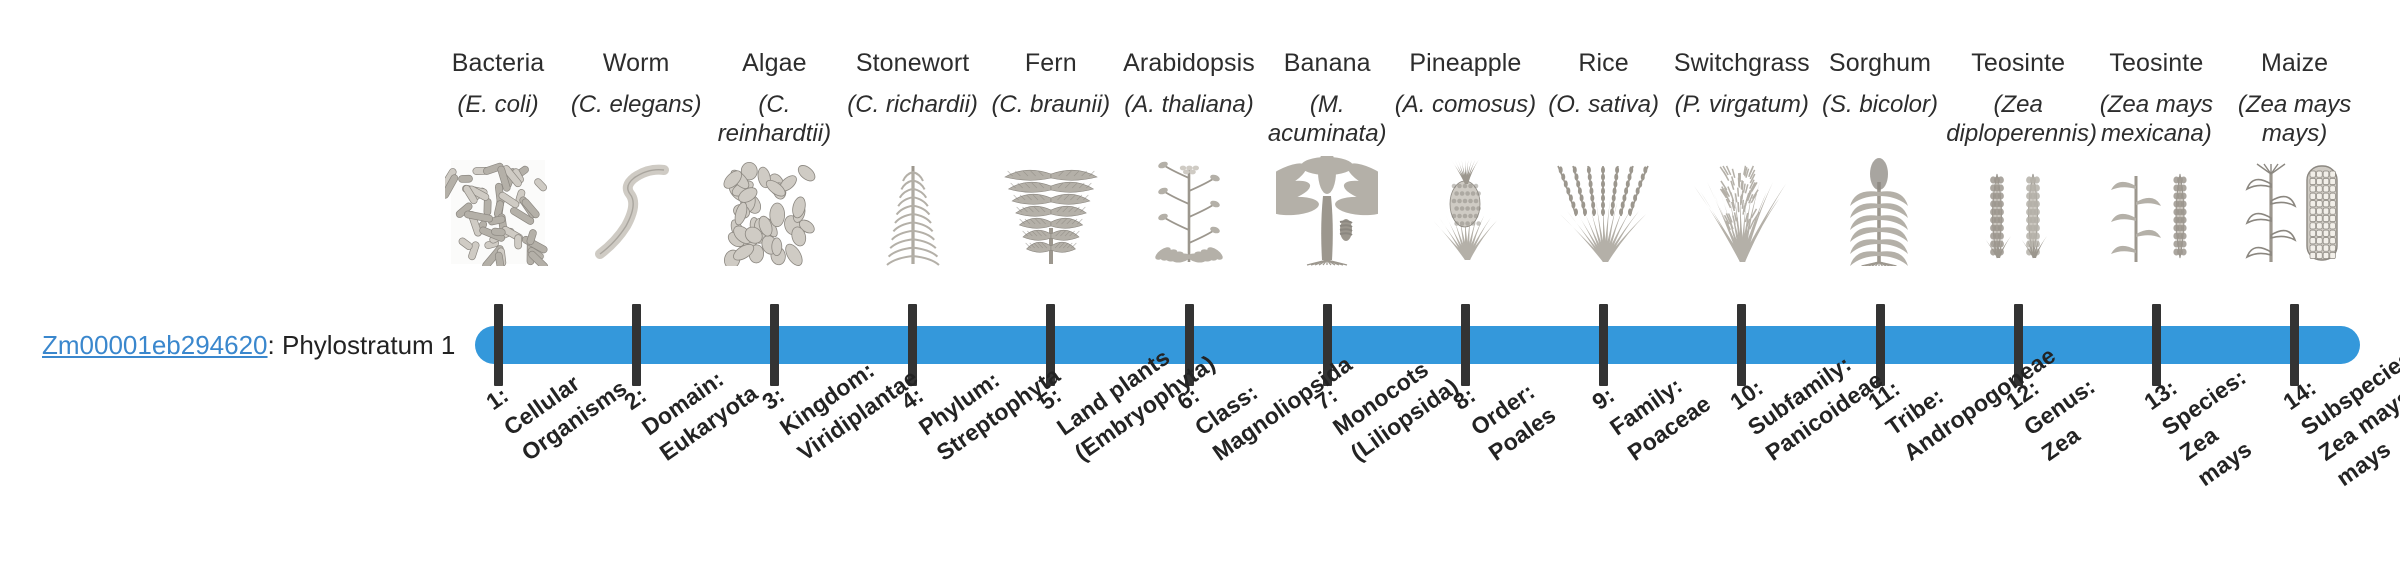  I want to click on species-scientific-name: (Zea mays mays), so click(2294, 119).